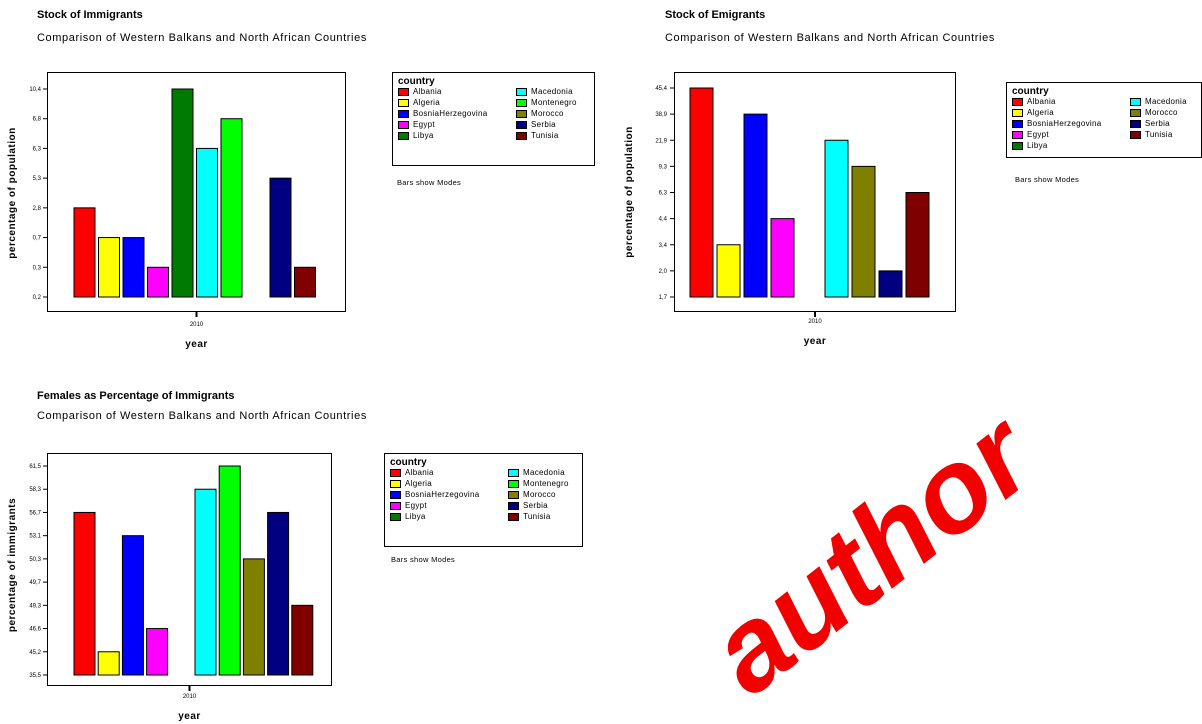 The height and width of the screenshot is (724, 1202). I want to click on legend-label: Serbia, so click(543, 124).